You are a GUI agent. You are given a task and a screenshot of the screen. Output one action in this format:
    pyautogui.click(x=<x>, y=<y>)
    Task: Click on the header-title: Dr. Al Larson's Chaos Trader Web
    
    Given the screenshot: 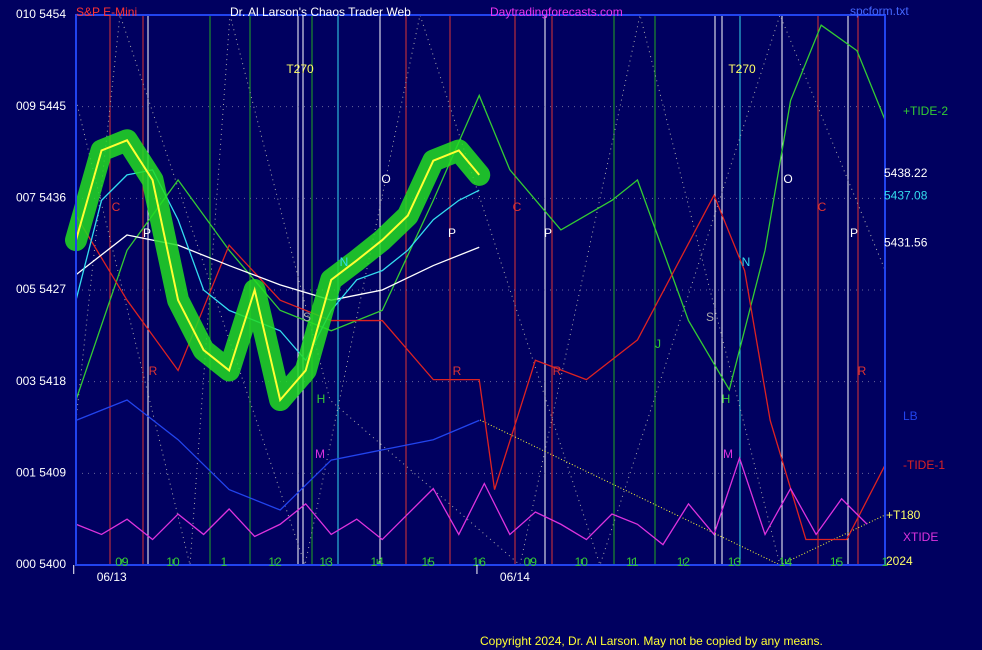 What is the action you would take?
    pyautogui.click(x=320, y=12)
    